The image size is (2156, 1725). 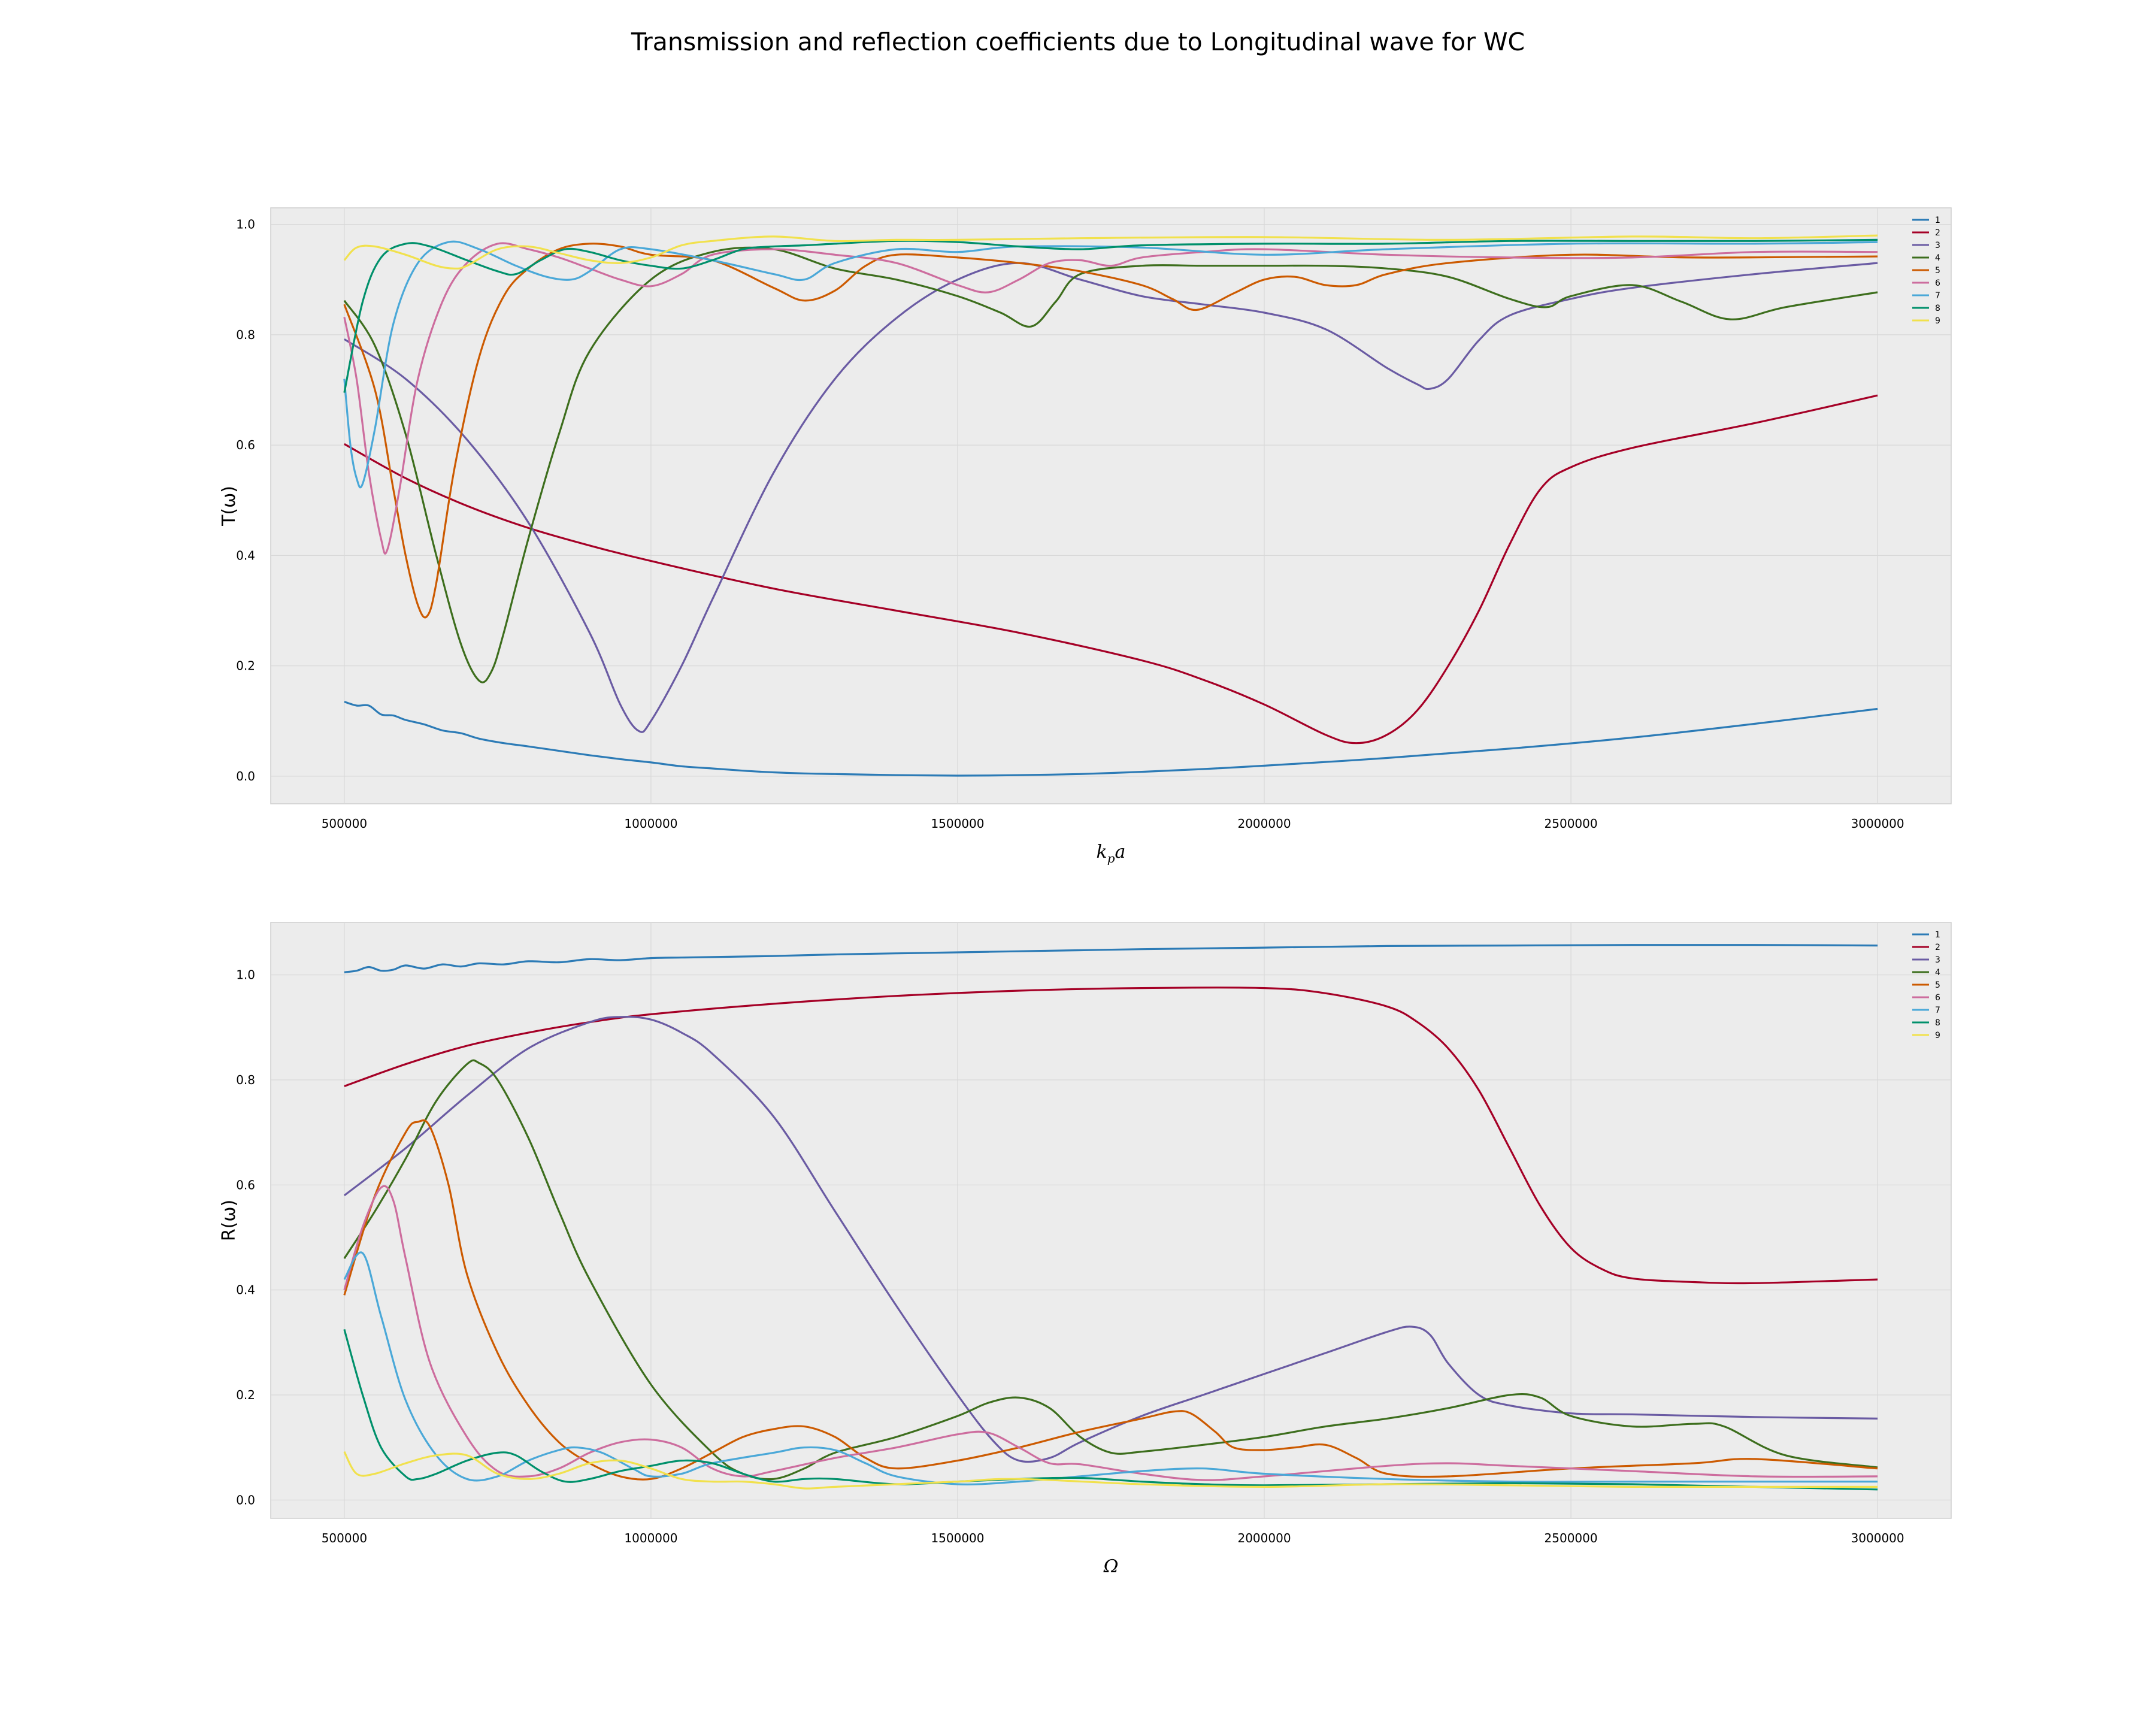 What do you see at coordinates (1112, 853) in the screenshot?
I see `x-axis-label: kpa` at bounding box center [1112, 853].